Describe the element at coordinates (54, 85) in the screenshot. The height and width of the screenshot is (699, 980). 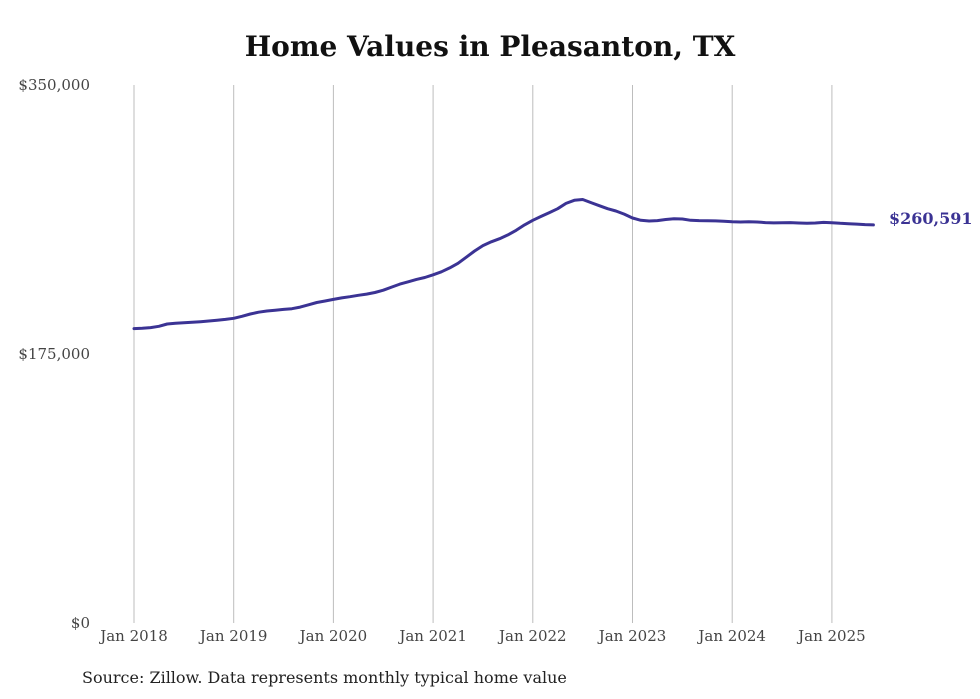
I see `y-tick-label: $350,000` at that location.